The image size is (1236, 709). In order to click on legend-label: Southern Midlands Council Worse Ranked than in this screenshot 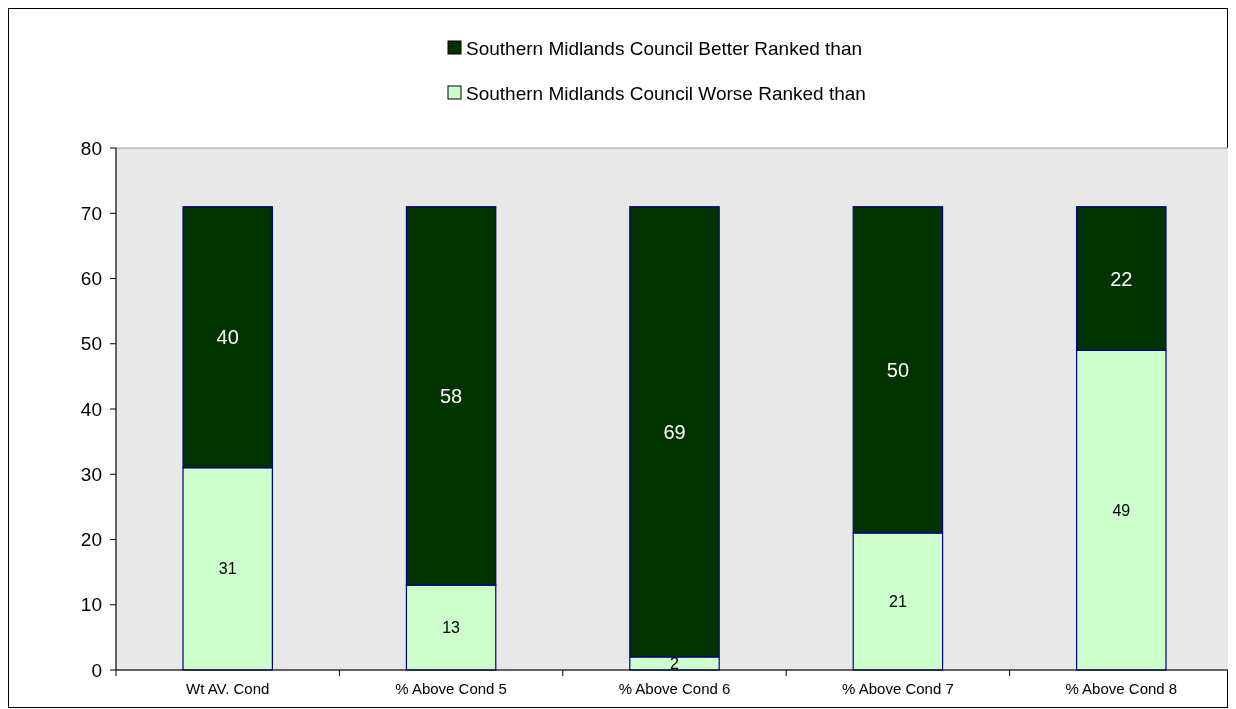, I will do `click(666, 93)`.